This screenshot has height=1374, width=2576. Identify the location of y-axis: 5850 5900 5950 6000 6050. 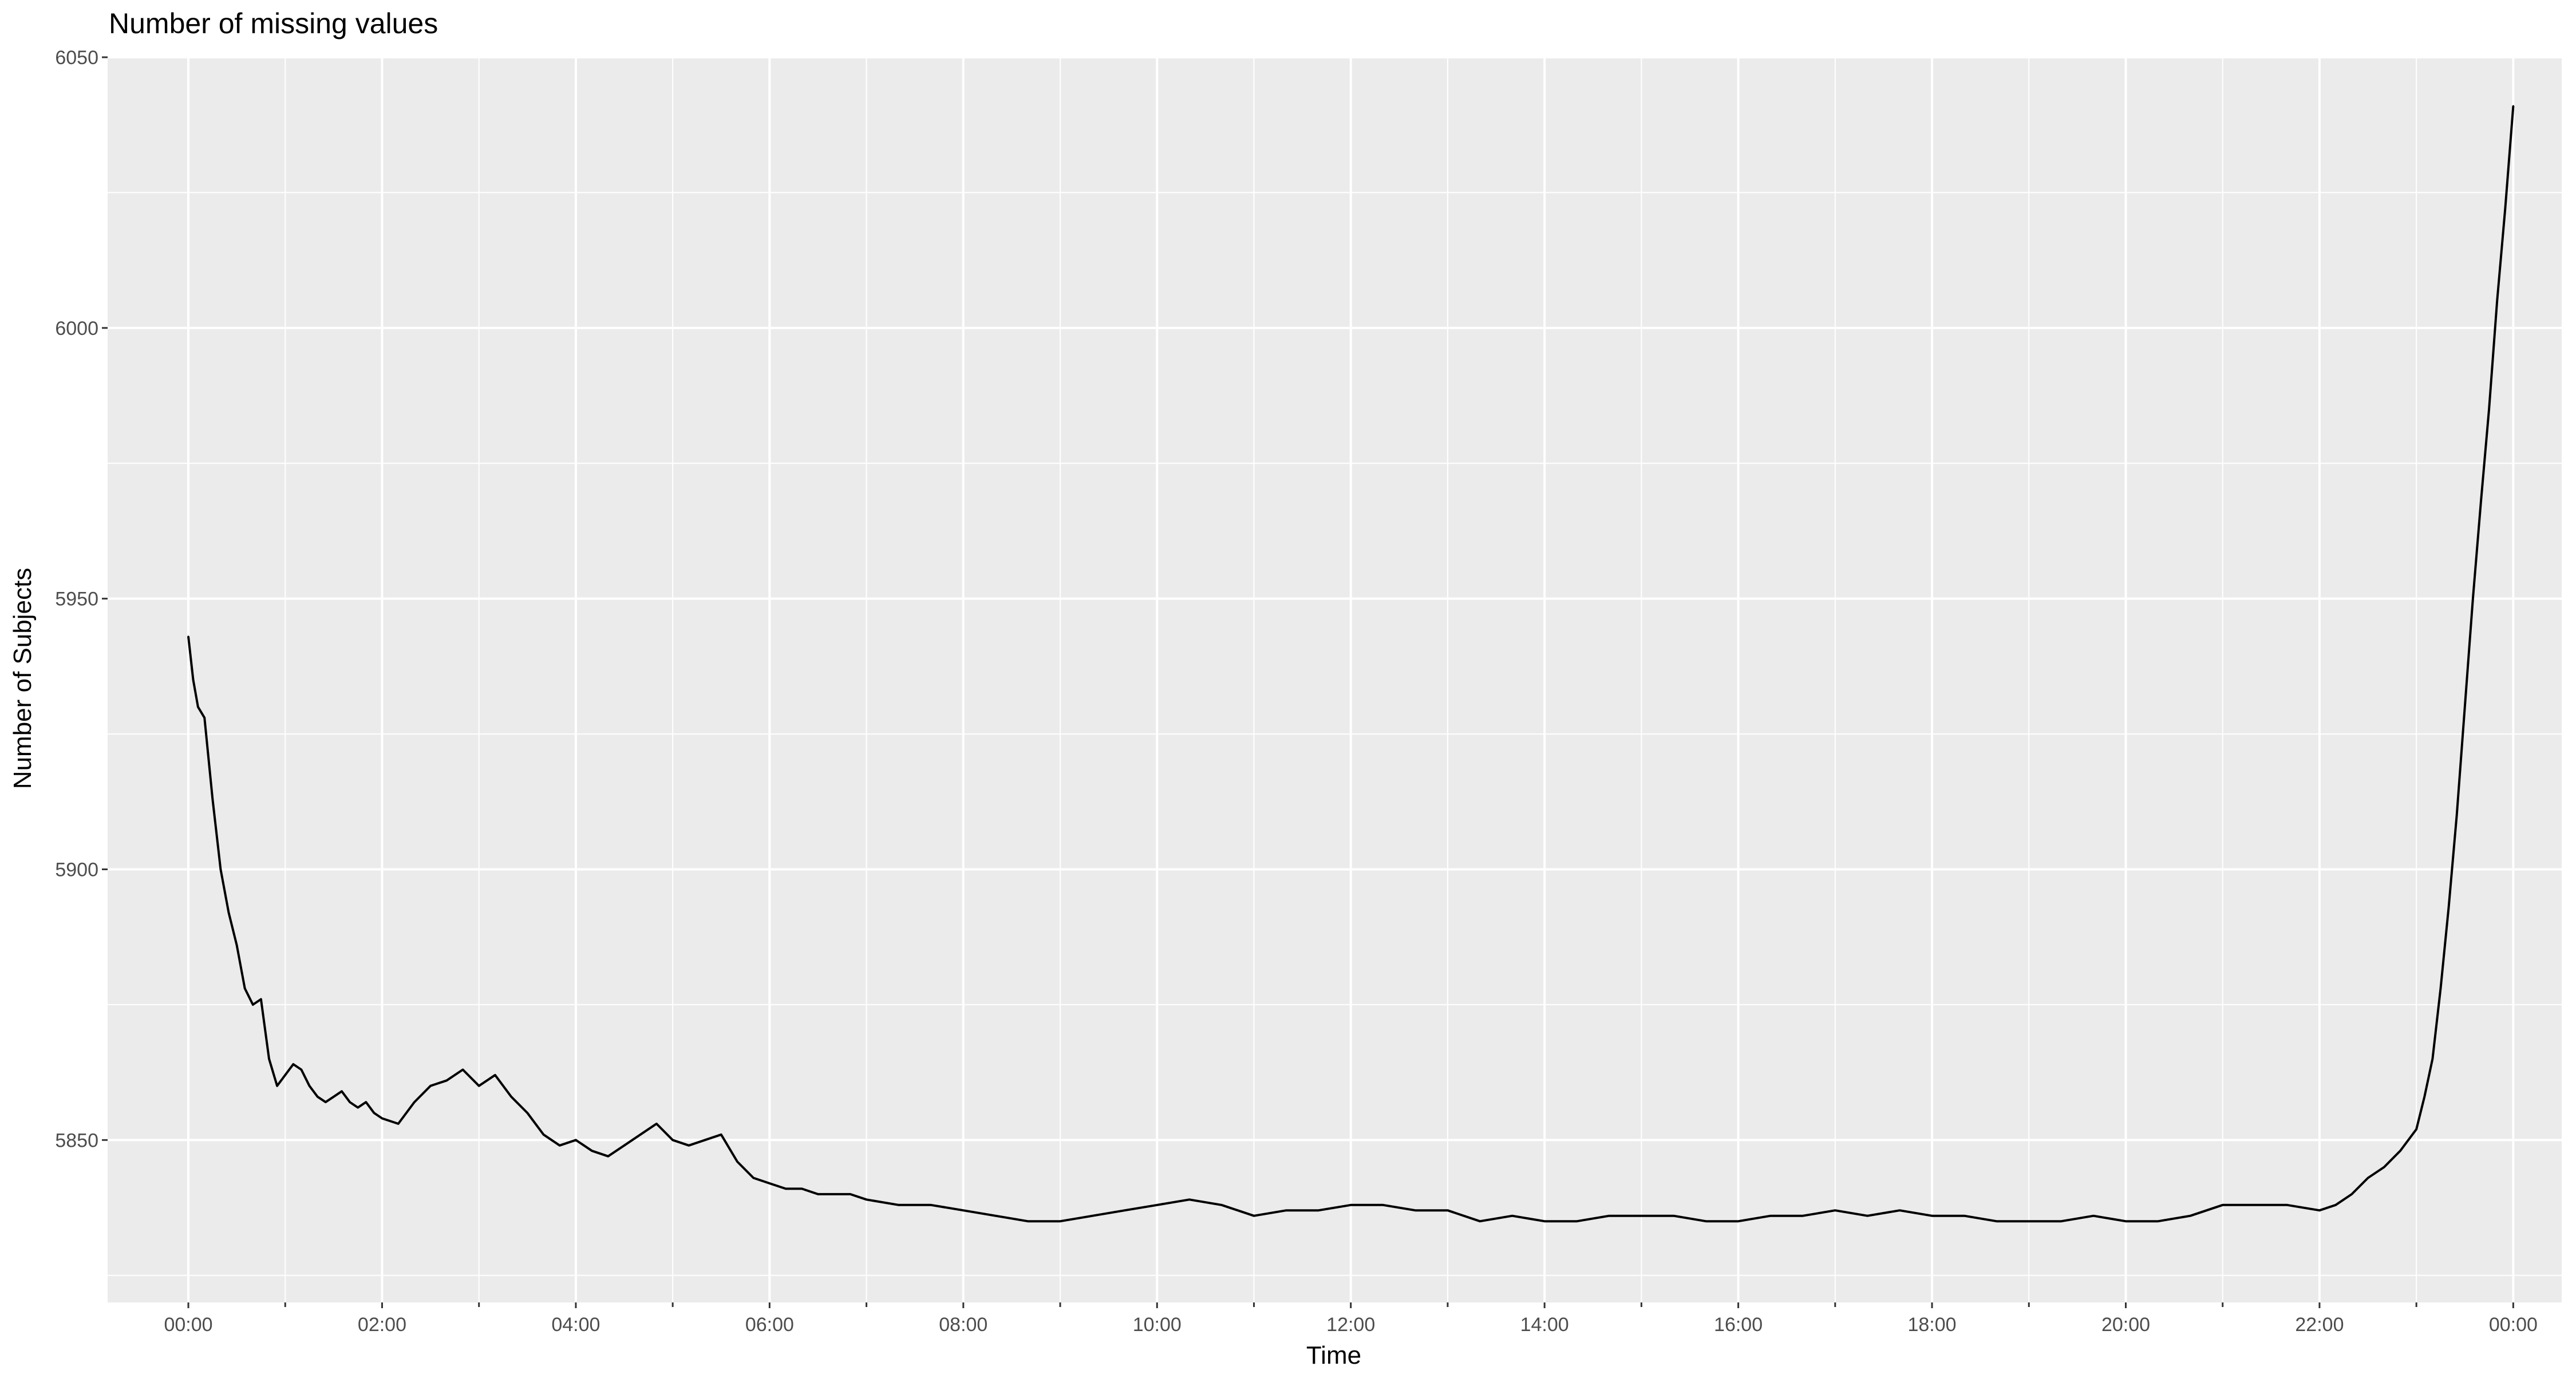
(81, 599).